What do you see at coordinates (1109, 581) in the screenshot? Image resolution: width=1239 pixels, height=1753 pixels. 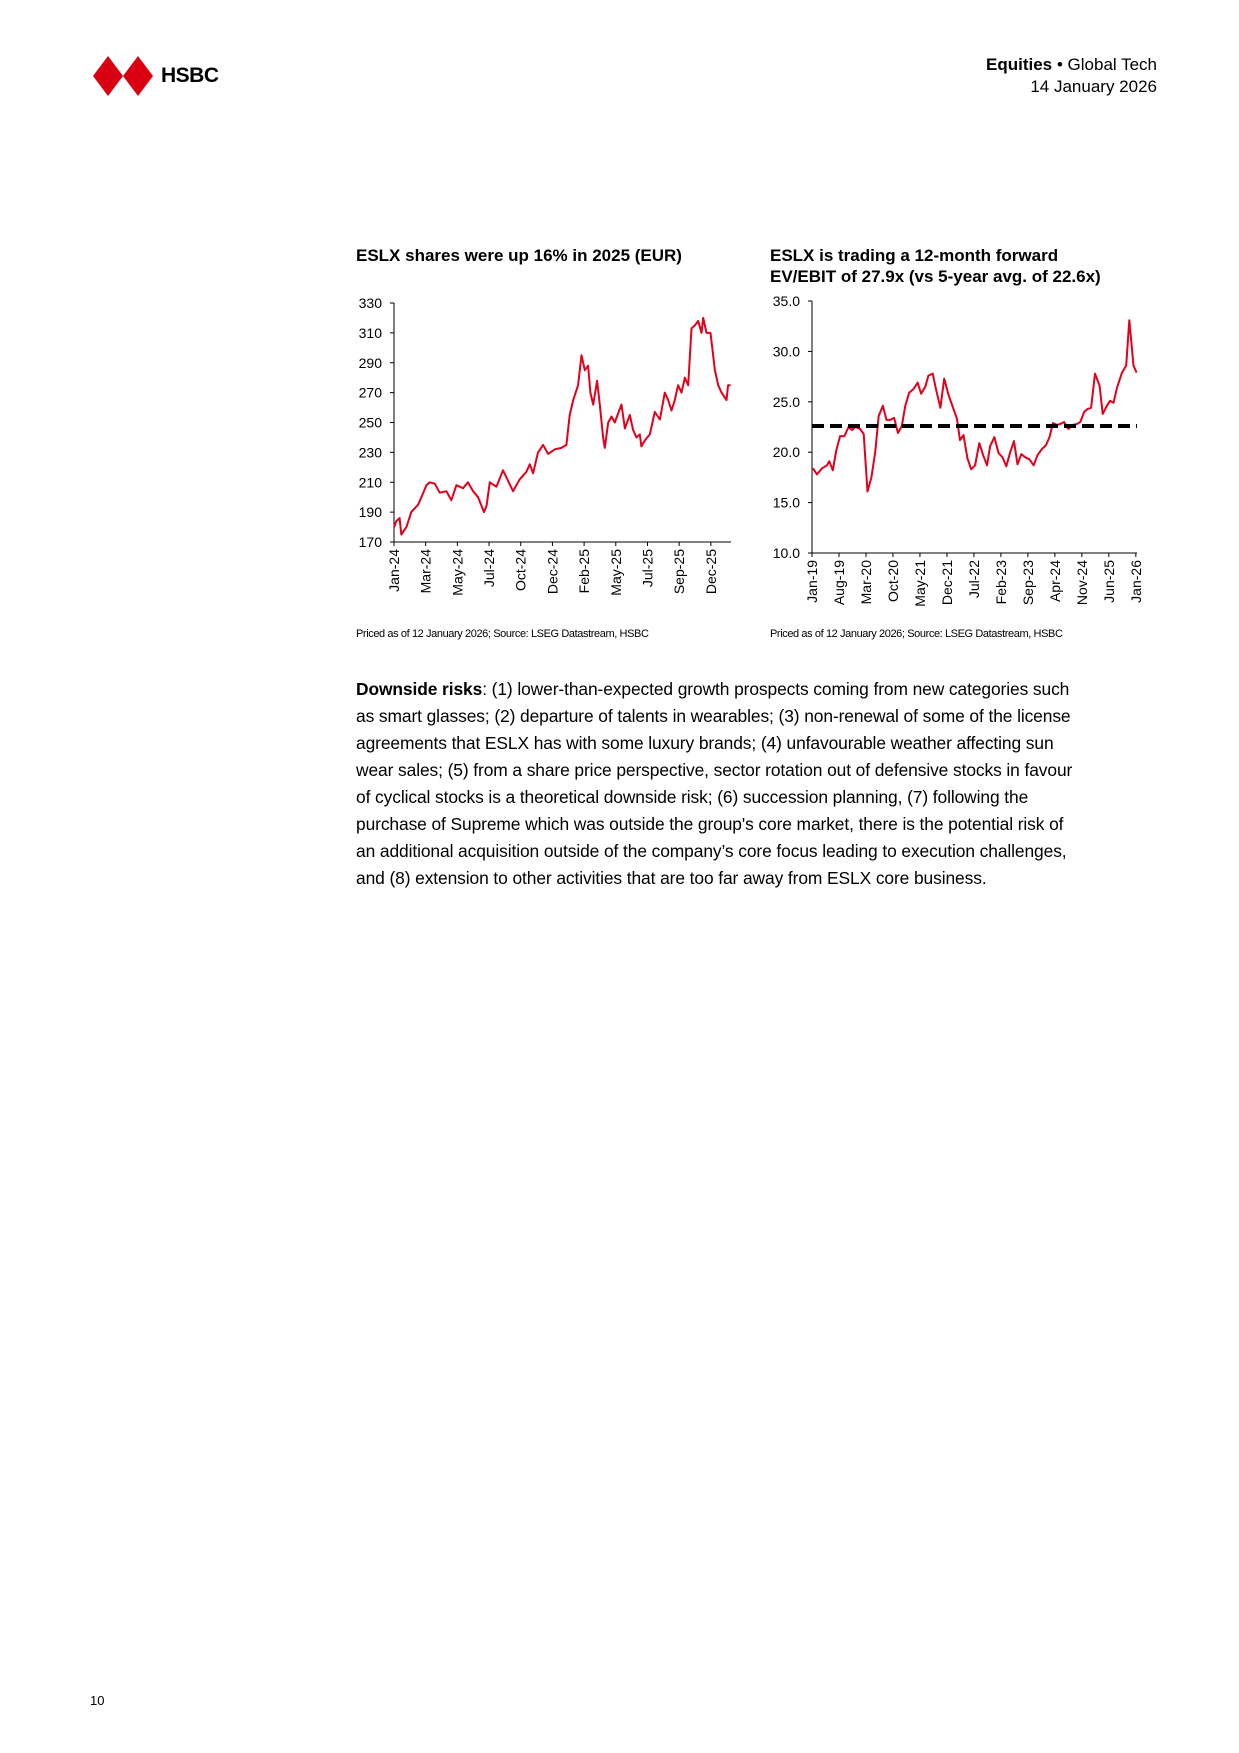 I see `x-tick-label: Jun-25` at bounding box center [1109, 581].